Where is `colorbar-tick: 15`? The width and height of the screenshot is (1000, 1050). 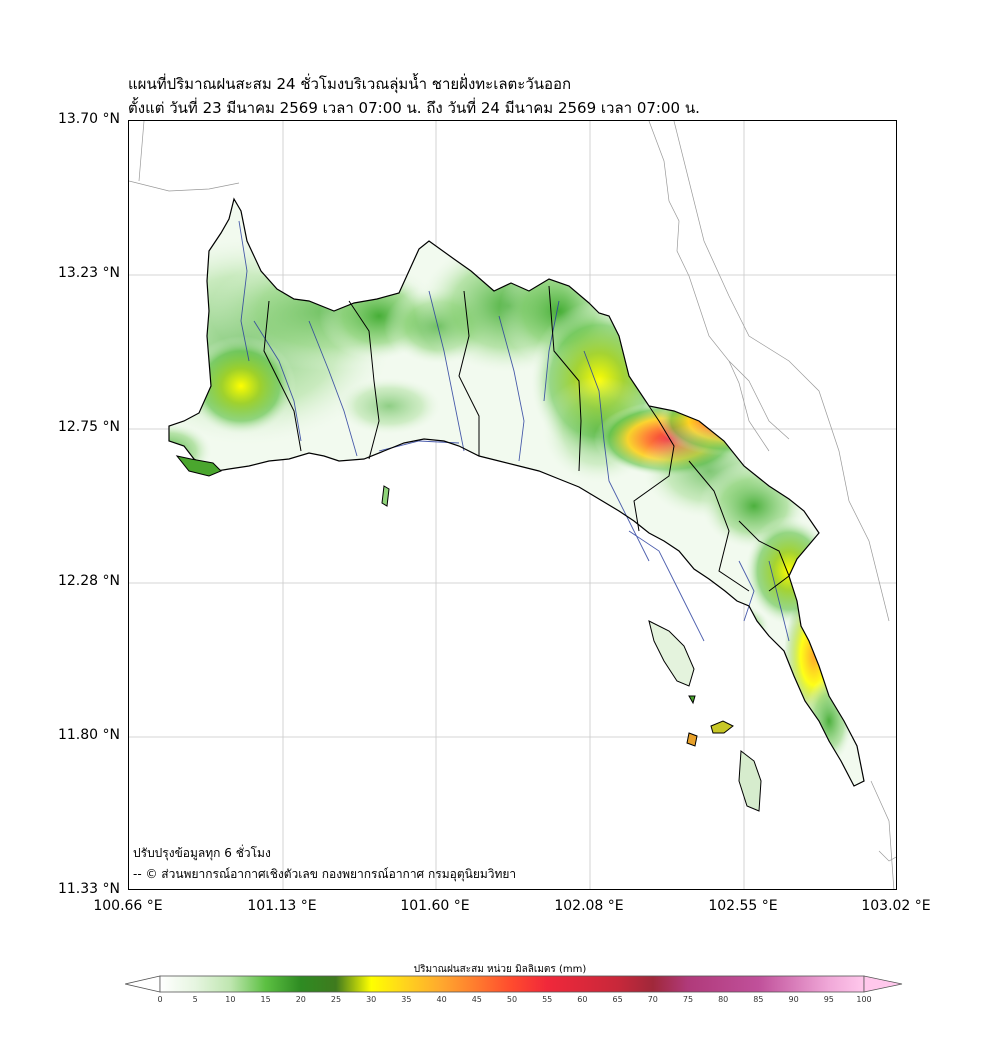
colorbar-tick: 15 is located at coordinates (265, 999).